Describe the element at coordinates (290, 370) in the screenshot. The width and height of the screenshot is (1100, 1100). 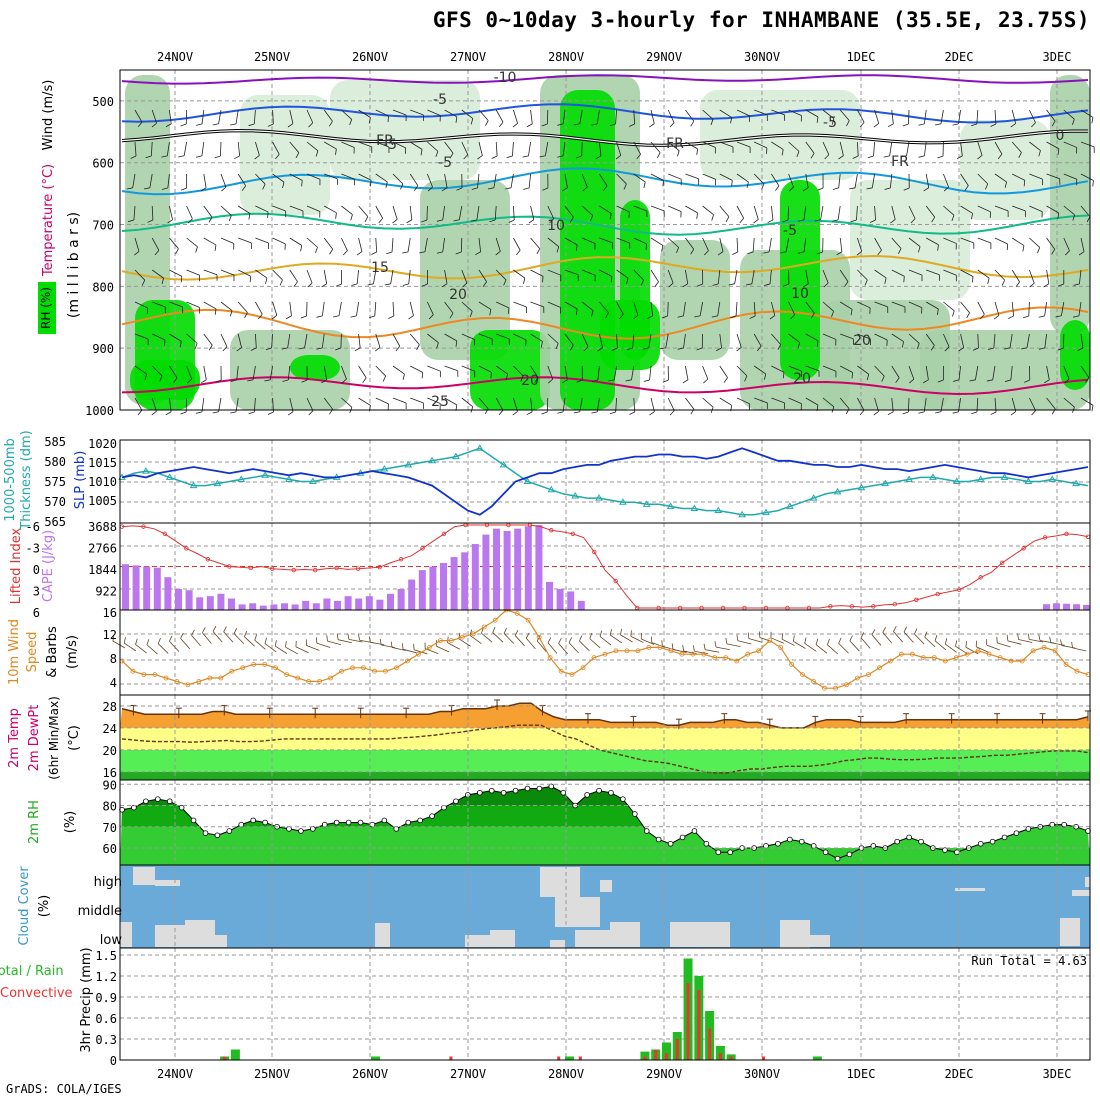
I see `rh-shading` at that location.